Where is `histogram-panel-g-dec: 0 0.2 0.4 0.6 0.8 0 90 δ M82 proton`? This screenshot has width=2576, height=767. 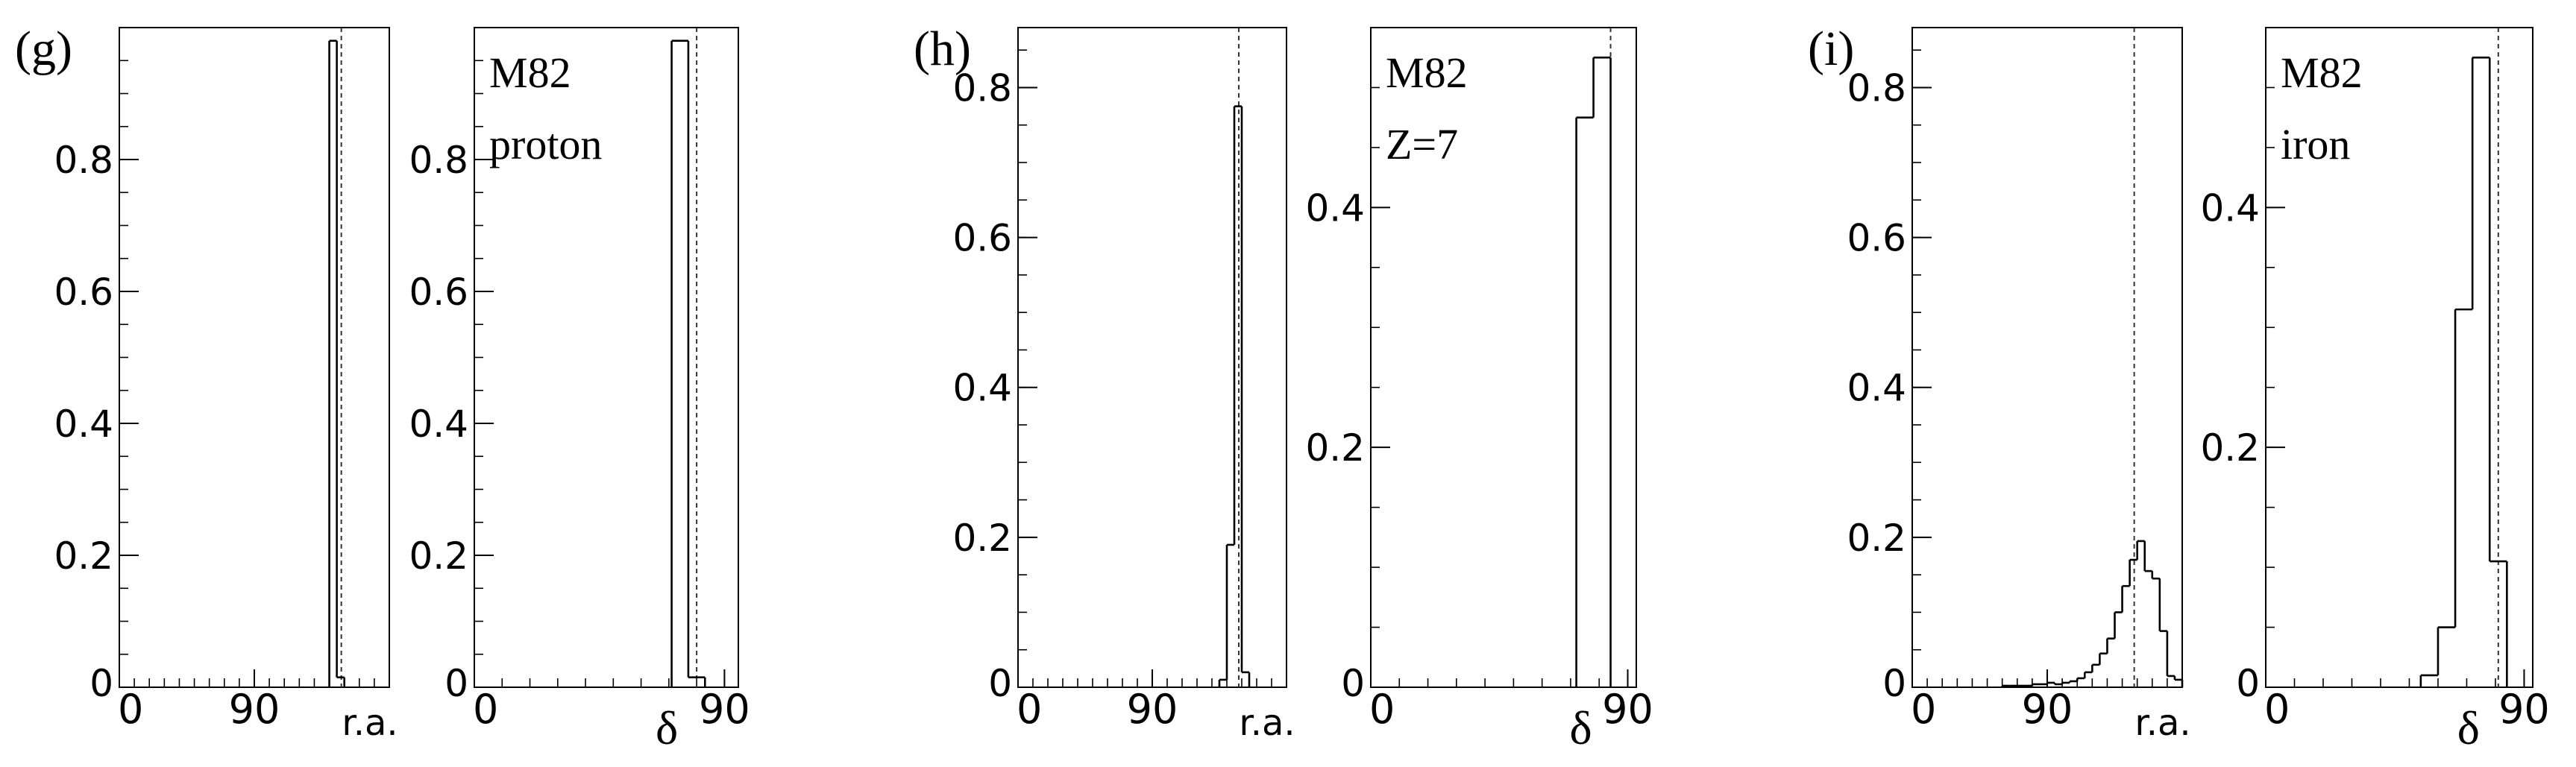 histogram-panel-g-dec: 0 0.2 0.4 0.6 0.8 0 90 δ M82 proton is located at coordinates (580, 390).